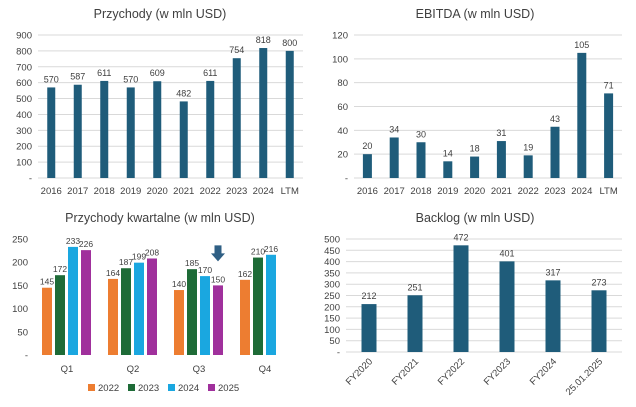 This screenshot has height=407, width=636. Describe the element at coordinates (332, 319) in the screenshot. I see `y-tick-label: 150` at that location.